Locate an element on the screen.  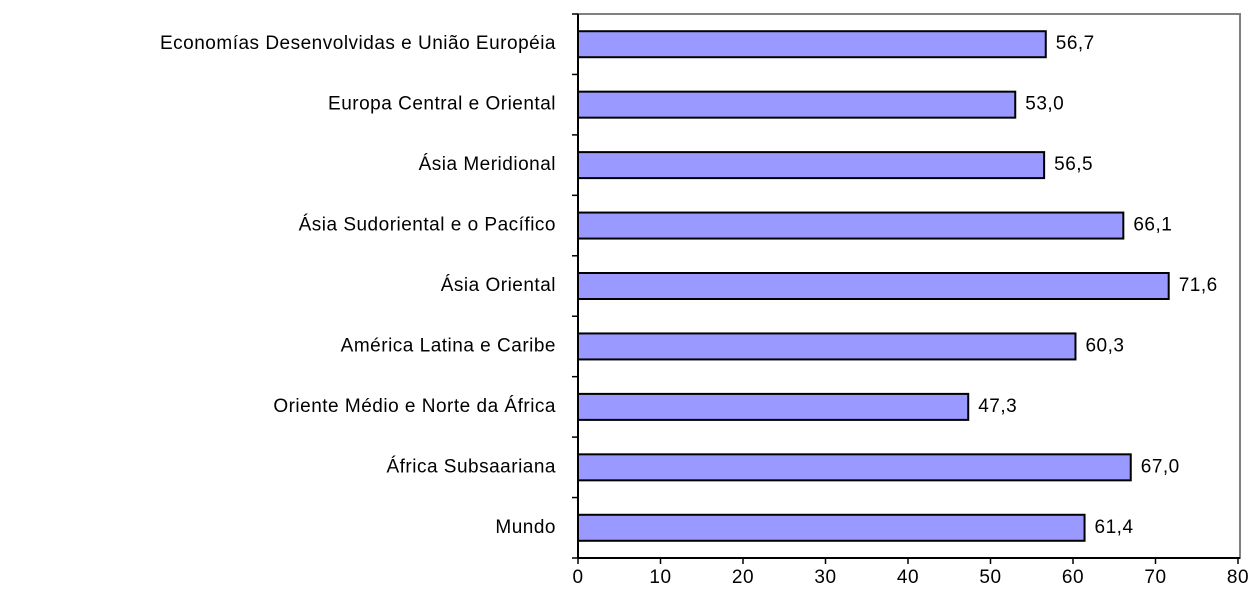
x-tick-label: 10 is located at coordinates (660, 577).